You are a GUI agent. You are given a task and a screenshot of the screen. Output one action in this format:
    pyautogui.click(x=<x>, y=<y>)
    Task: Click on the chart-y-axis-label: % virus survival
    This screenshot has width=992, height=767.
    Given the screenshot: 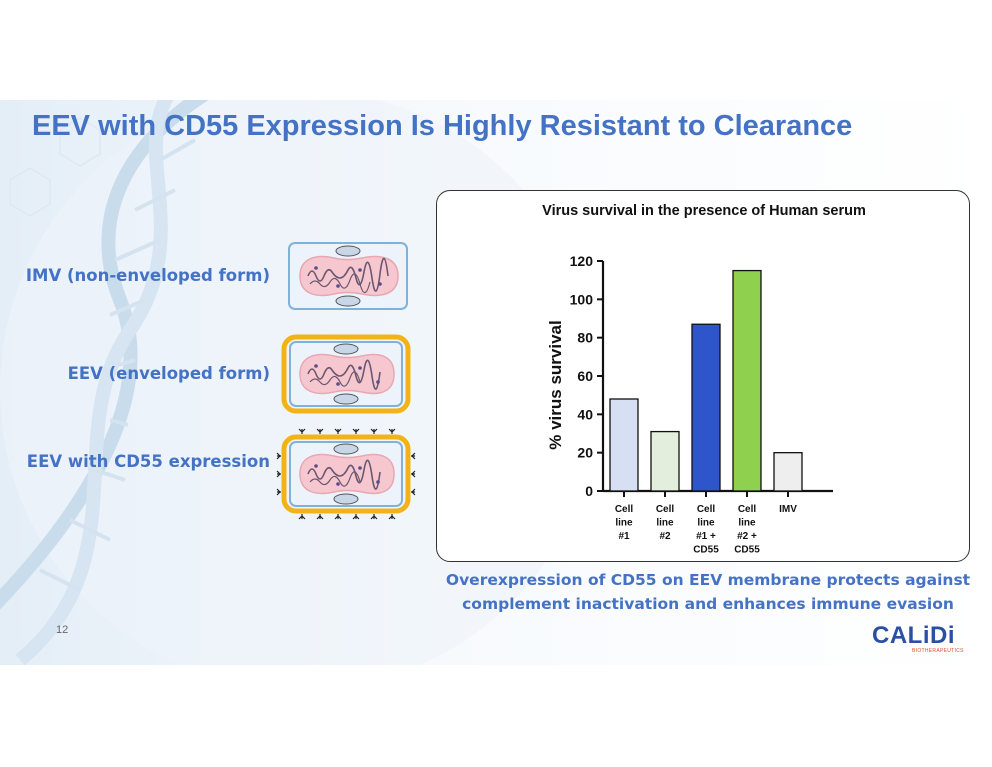 What is the action you would take?
    pyautogui.click(x=555, y=384)
    